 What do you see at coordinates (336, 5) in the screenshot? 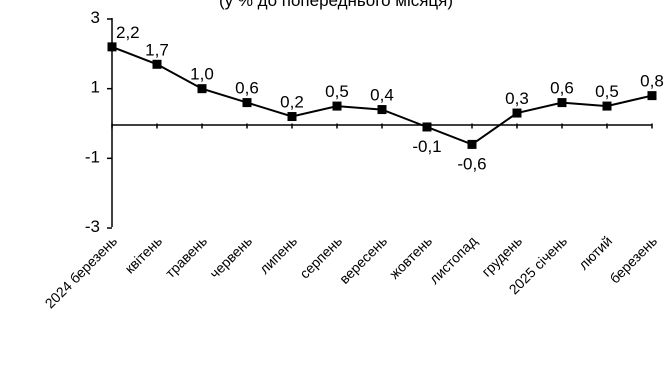
I see `chart-title: (у % до попереднього місяця)` at bounding box center [336, 5].